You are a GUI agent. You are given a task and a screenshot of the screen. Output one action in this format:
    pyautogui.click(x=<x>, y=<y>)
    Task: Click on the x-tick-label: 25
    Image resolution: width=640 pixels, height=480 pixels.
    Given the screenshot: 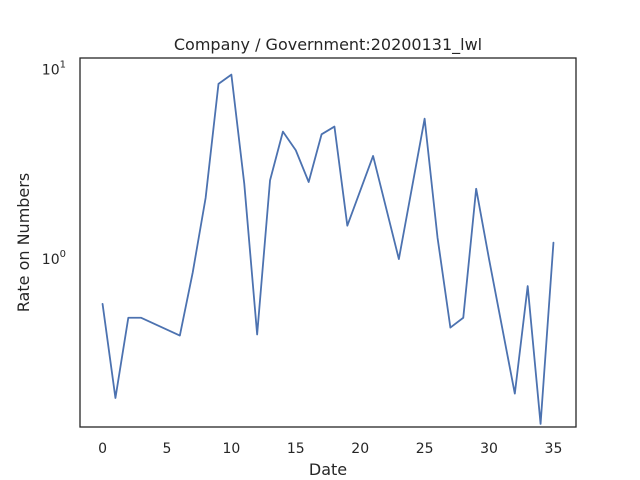 What is the action you would take?
    pyautogui.click(x=425, y=449)
    